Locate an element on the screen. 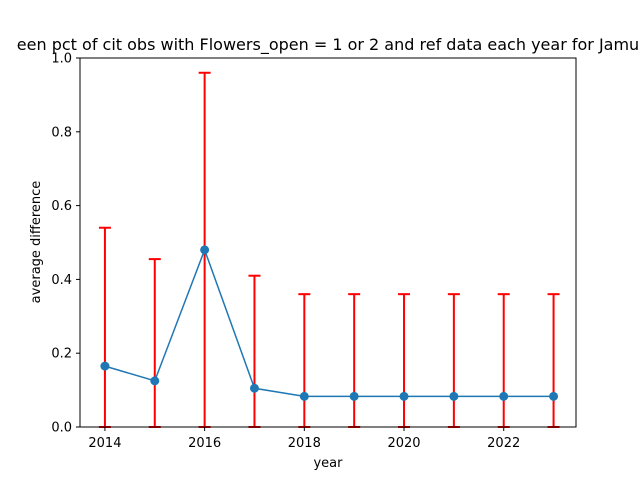  y-tick-label: 0.0 is located at coordinates (61, 428).